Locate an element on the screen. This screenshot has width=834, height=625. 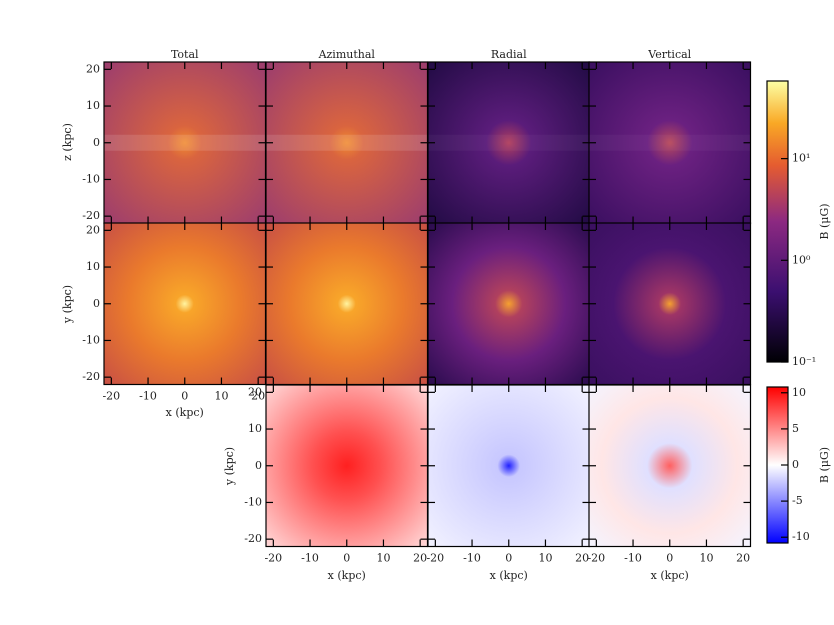
colorbar-frame is located at coordinates (777, 221).